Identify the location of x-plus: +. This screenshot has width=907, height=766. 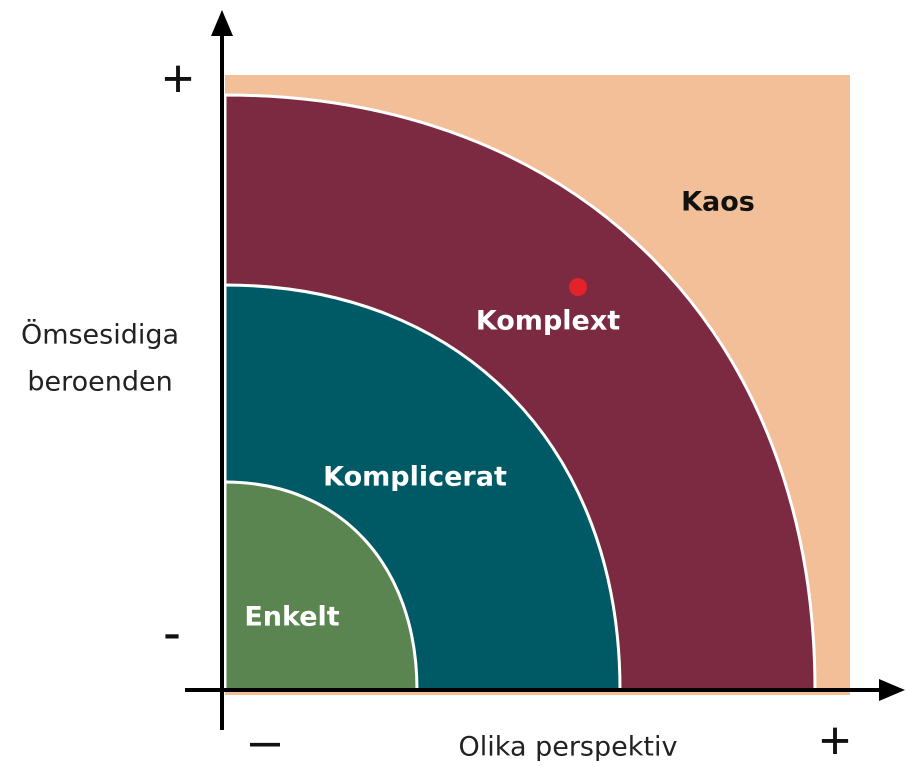
(835, 738).